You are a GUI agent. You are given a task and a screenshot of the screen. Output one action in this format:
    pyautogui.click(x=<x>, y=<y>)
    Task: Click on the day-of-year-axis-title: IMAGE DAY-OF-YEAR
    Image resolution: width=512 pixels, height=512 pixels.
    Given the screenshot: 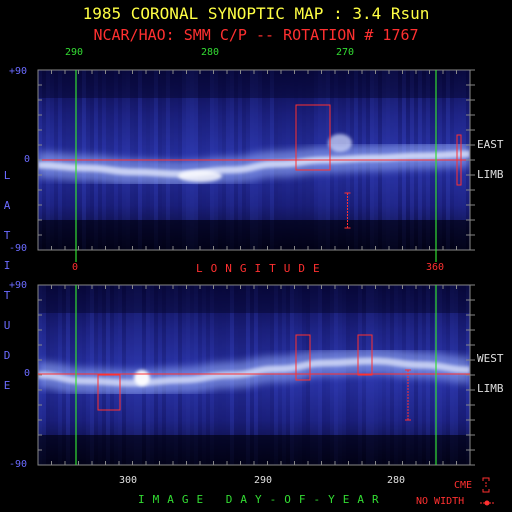 What is the action you would take?
    pyautogui.click(x=262, y=499)
    